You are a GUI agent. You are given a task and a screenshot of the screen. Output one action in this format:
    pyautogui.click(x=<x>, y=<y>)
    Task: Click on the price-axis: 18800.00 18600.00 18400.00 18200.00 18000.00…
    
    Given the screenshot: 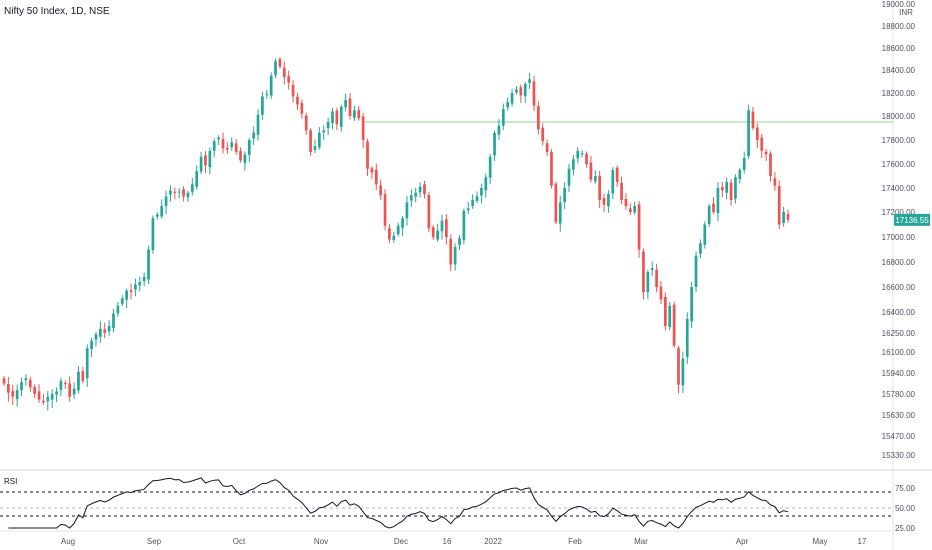 What is the action you would take?
    pyautogui.click(x=899, y=241)
    